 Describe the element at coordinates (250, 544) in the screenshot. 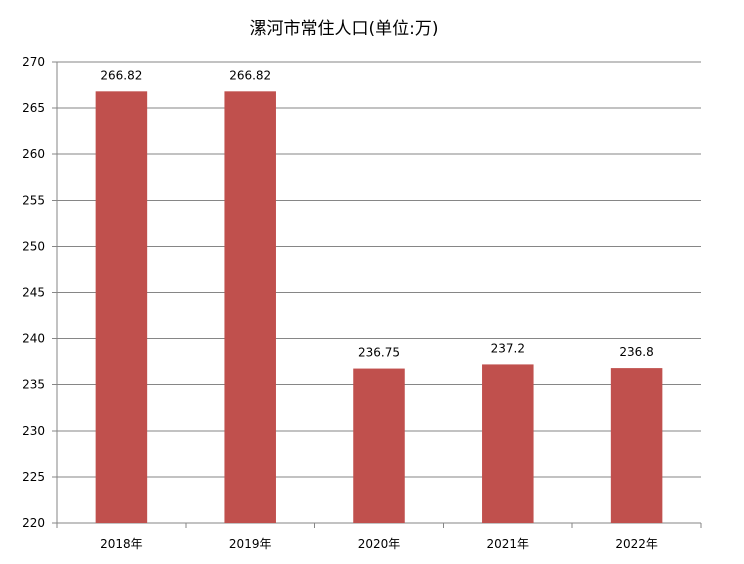

I see `x-tick-label: 2019年` at that location.